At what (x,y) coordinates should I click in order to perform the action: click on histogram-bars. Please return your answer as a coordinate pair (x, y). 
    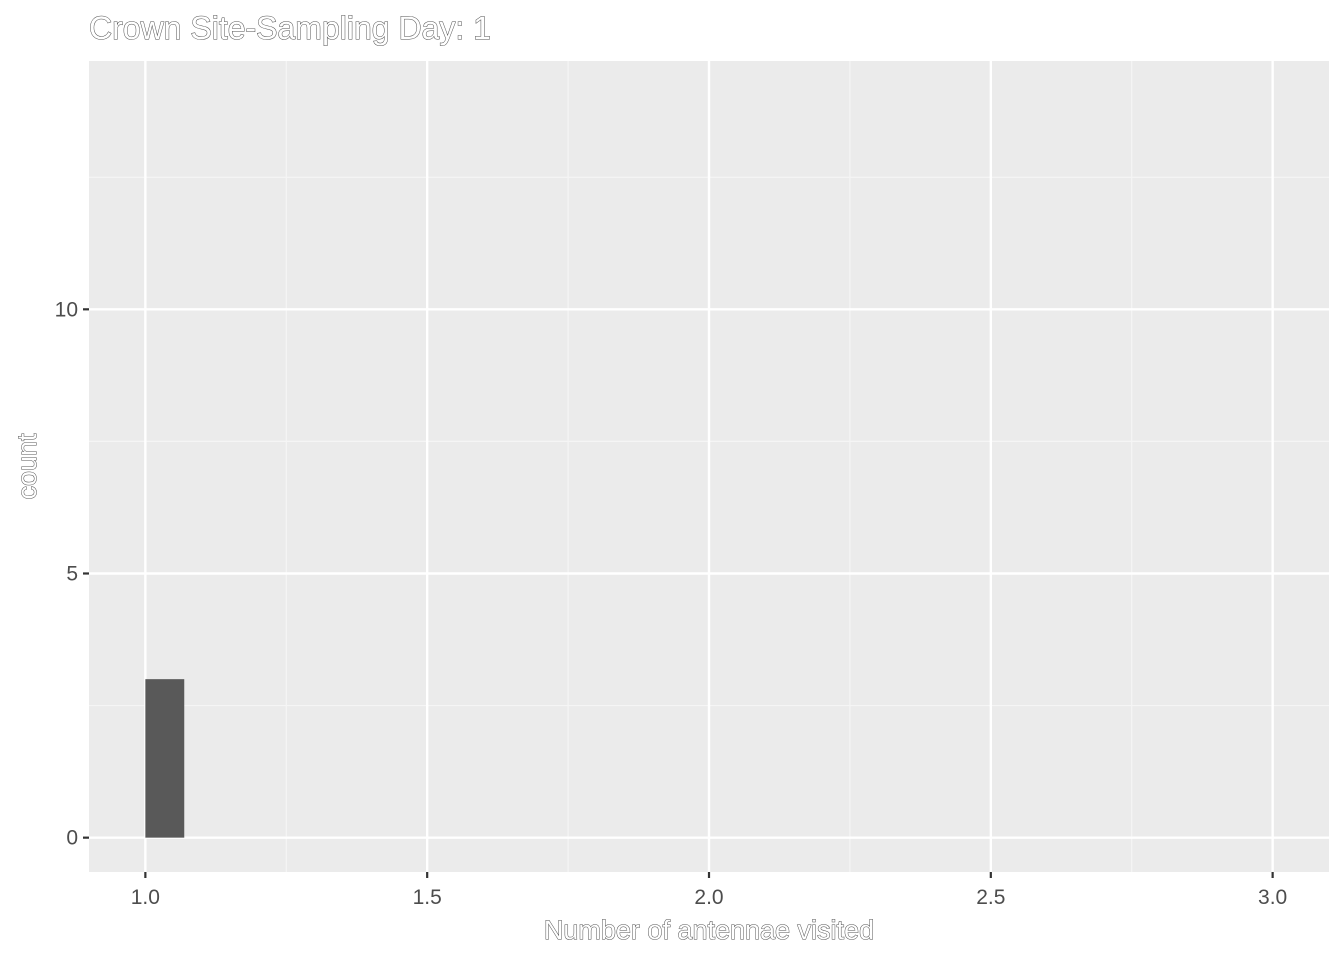
    Looking at the image, I should click on (165, 758).